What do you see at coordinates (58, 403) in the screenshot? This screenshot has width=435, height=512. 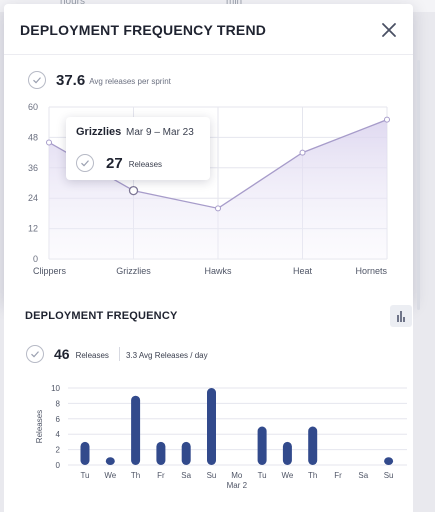 I see `y-tick-label: 8` at bounding box center [58, 403].